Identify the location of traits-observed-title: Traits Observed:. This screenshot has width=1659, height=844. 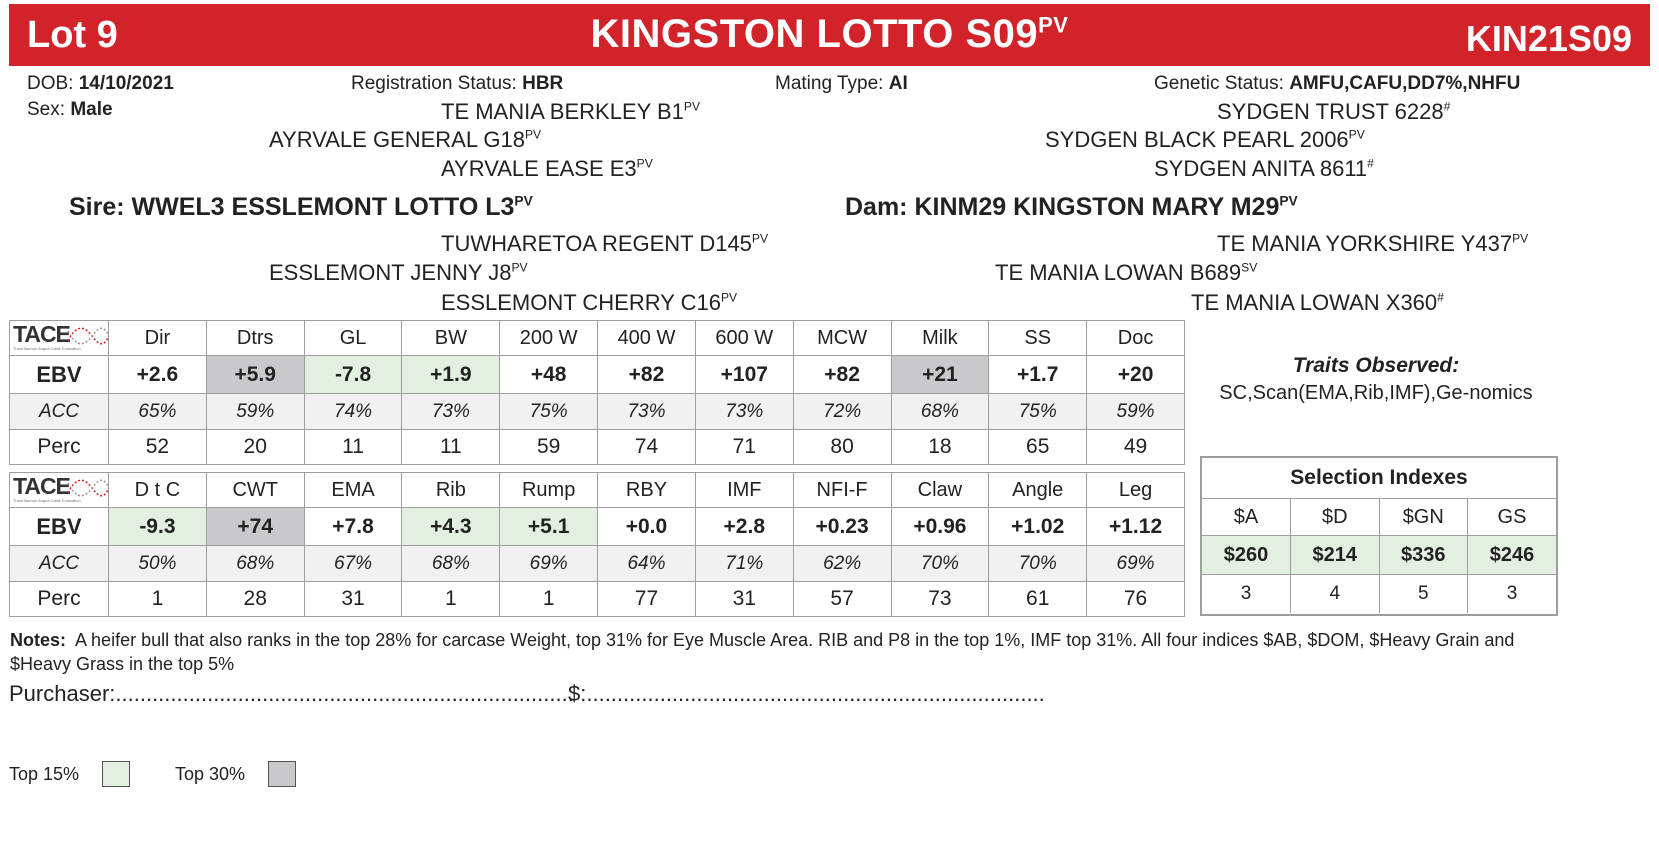
(1376, 365).